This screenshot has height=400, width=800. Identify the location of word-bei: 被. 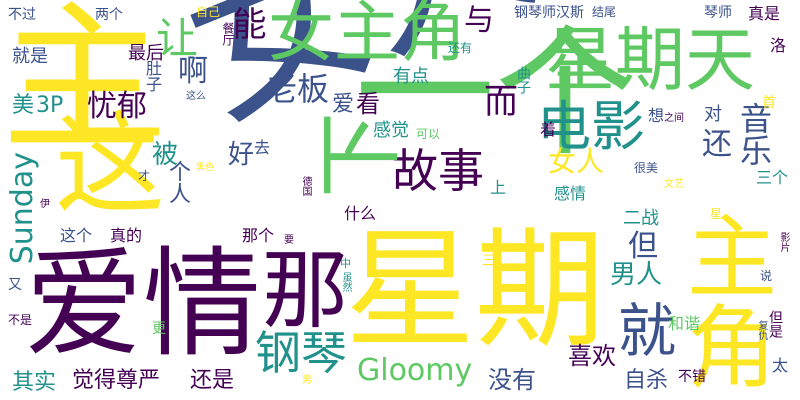
(165, 155).